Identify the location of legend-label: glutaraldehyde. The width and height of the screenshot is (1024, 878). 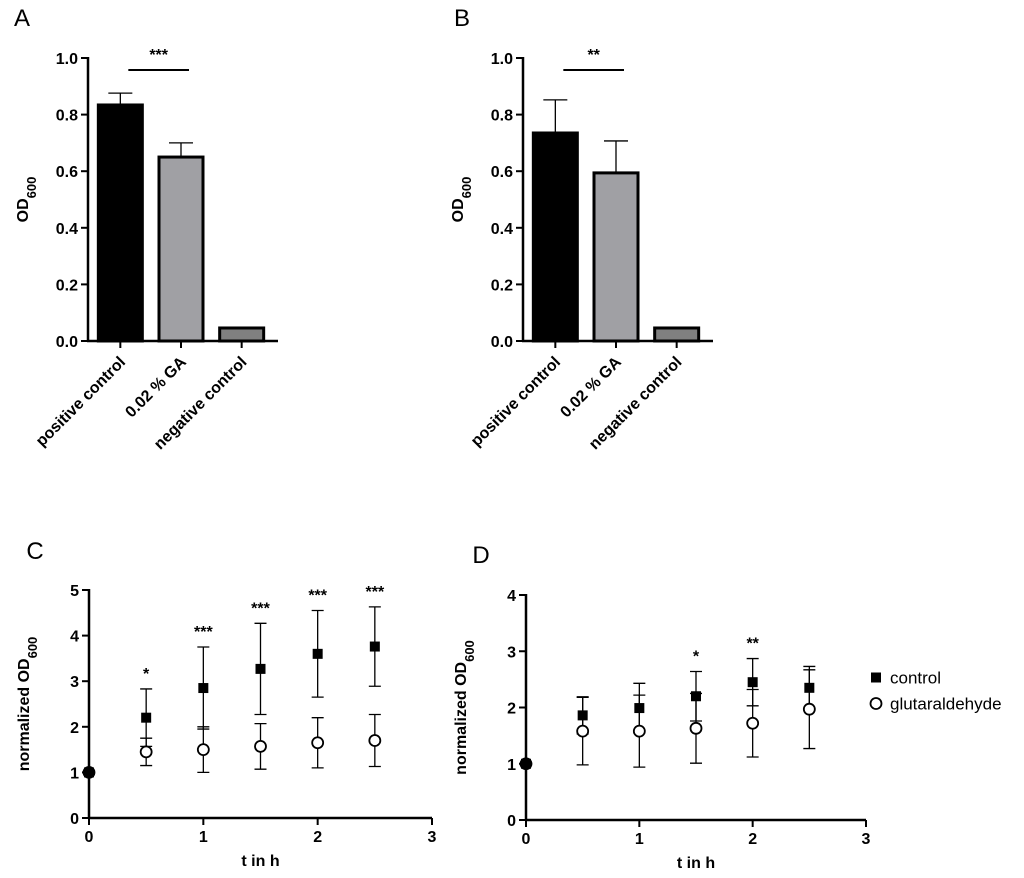
(946, 704).